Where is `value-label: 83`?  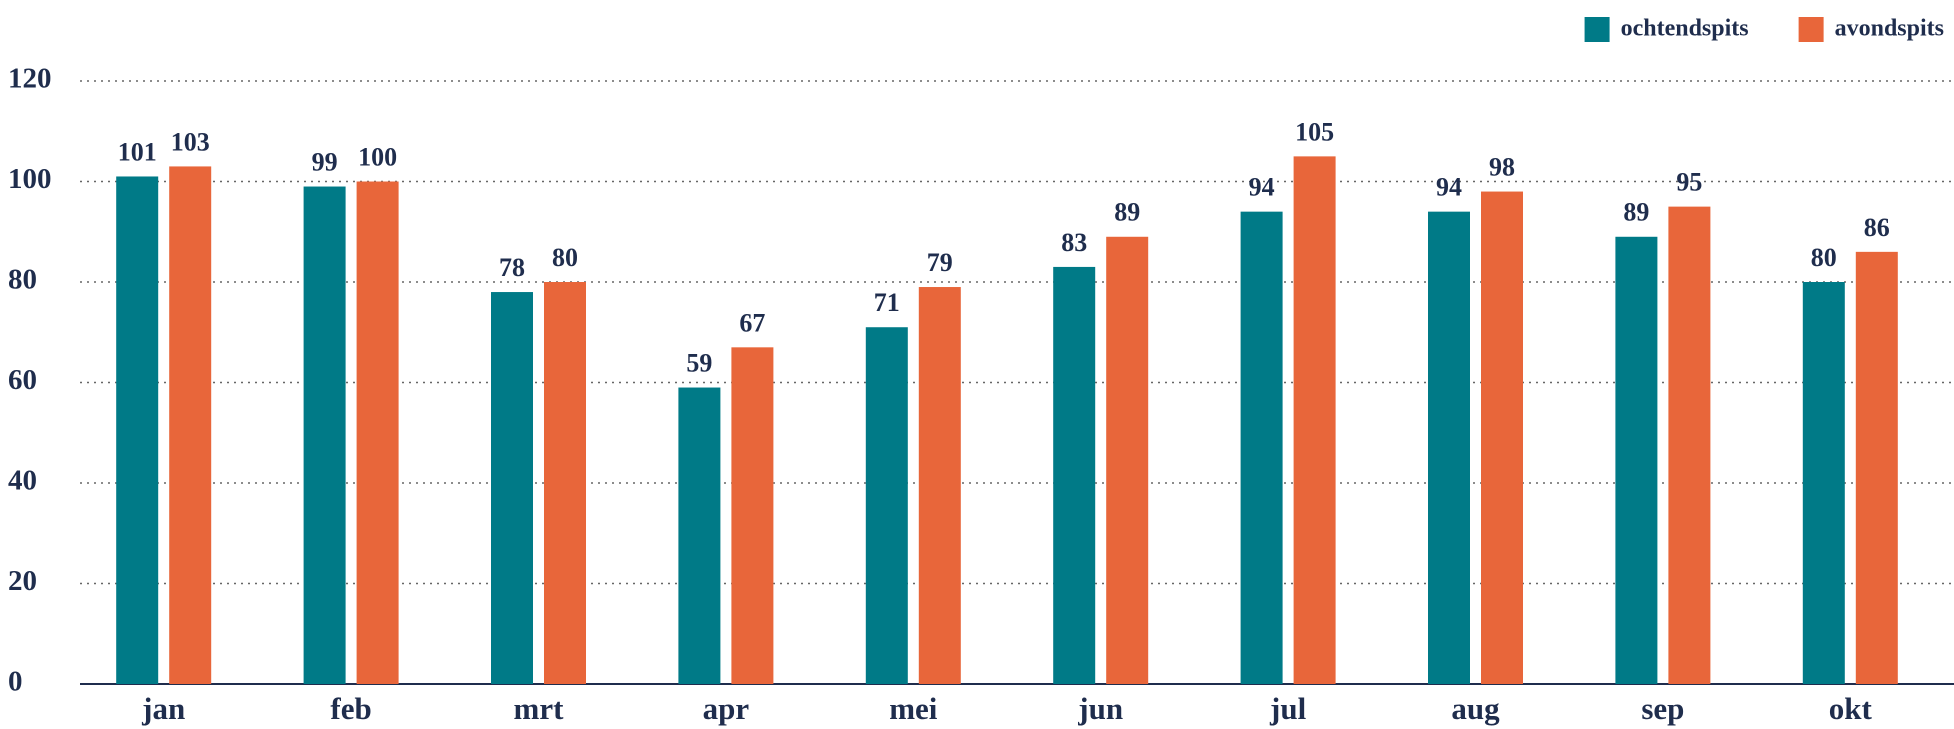 value-label: 83 is located at coordinates (1074, 242).